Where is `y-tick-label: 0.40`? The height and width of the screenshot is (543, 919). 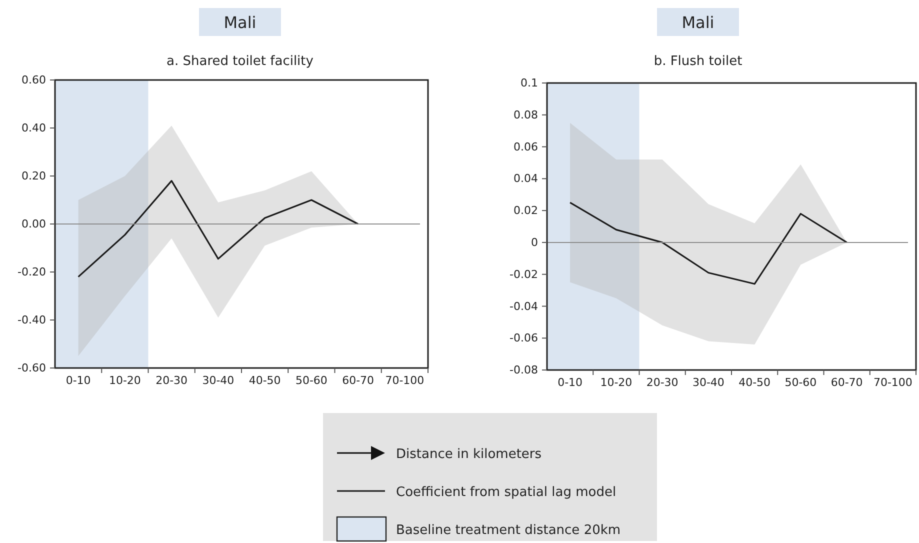
y-tick-label: 0.40 is located at coordinates (34, 128).